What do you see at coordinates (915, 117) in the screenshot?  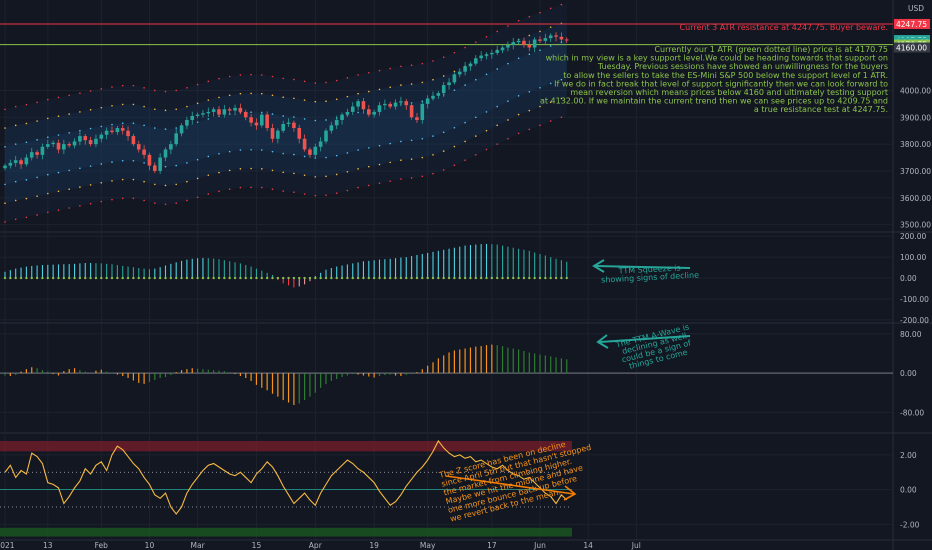 I see `price-tick-label: 3900.00` at bounding box center [915, 117].